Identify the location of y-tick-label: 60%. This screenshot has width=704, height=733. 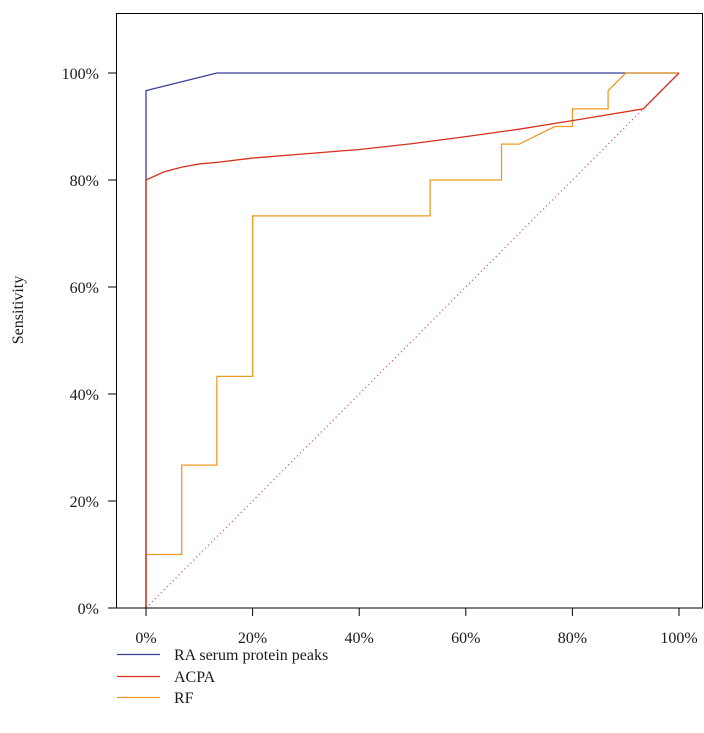
(84, 288).